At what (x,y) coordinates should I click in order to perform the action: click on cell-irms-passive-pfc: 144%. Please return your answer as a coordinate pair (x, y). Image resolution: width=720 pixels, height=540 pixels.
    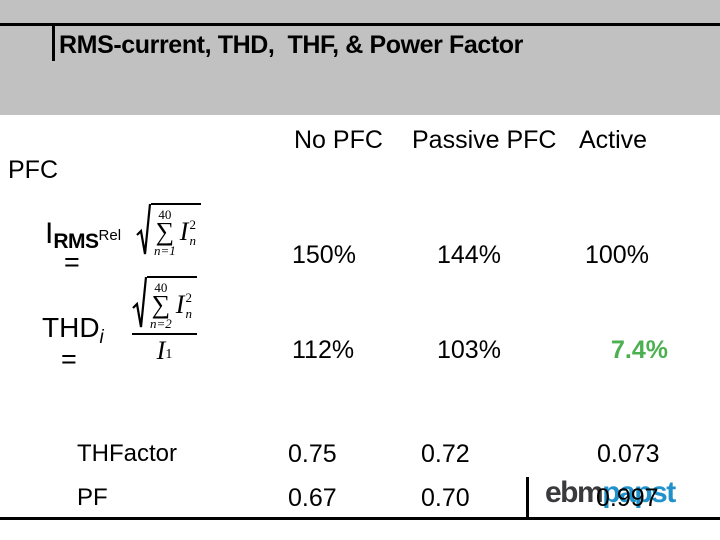
    Looking at the image, I should click on (469, 255).